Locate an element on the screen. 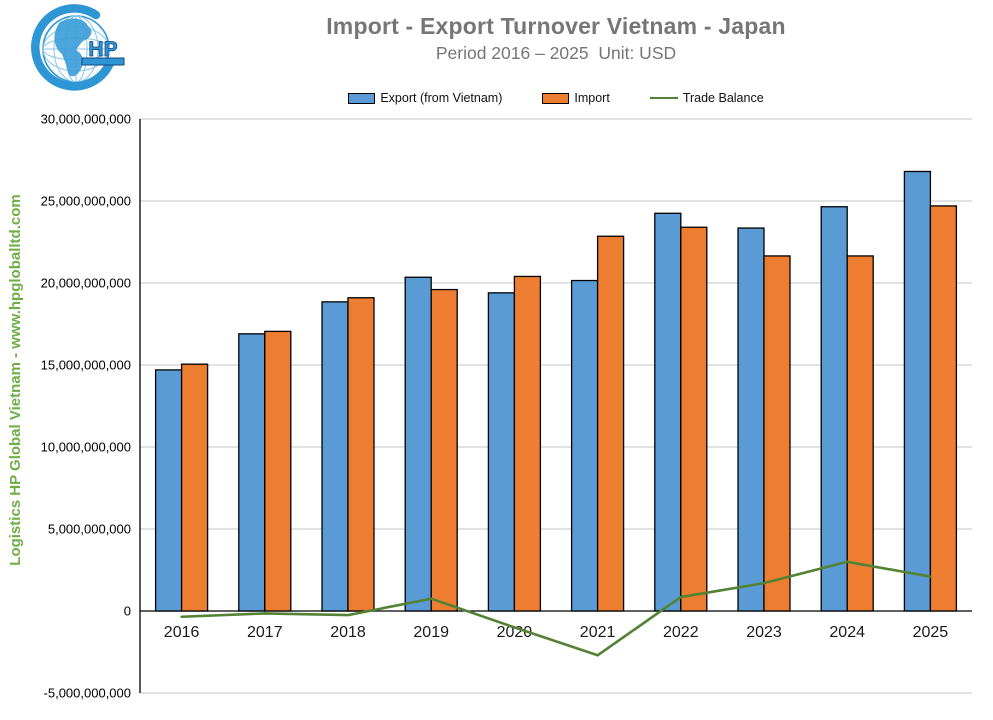 This screenshot has height=720, width=993. trade-balance-line is located at coordinates (556, 608).